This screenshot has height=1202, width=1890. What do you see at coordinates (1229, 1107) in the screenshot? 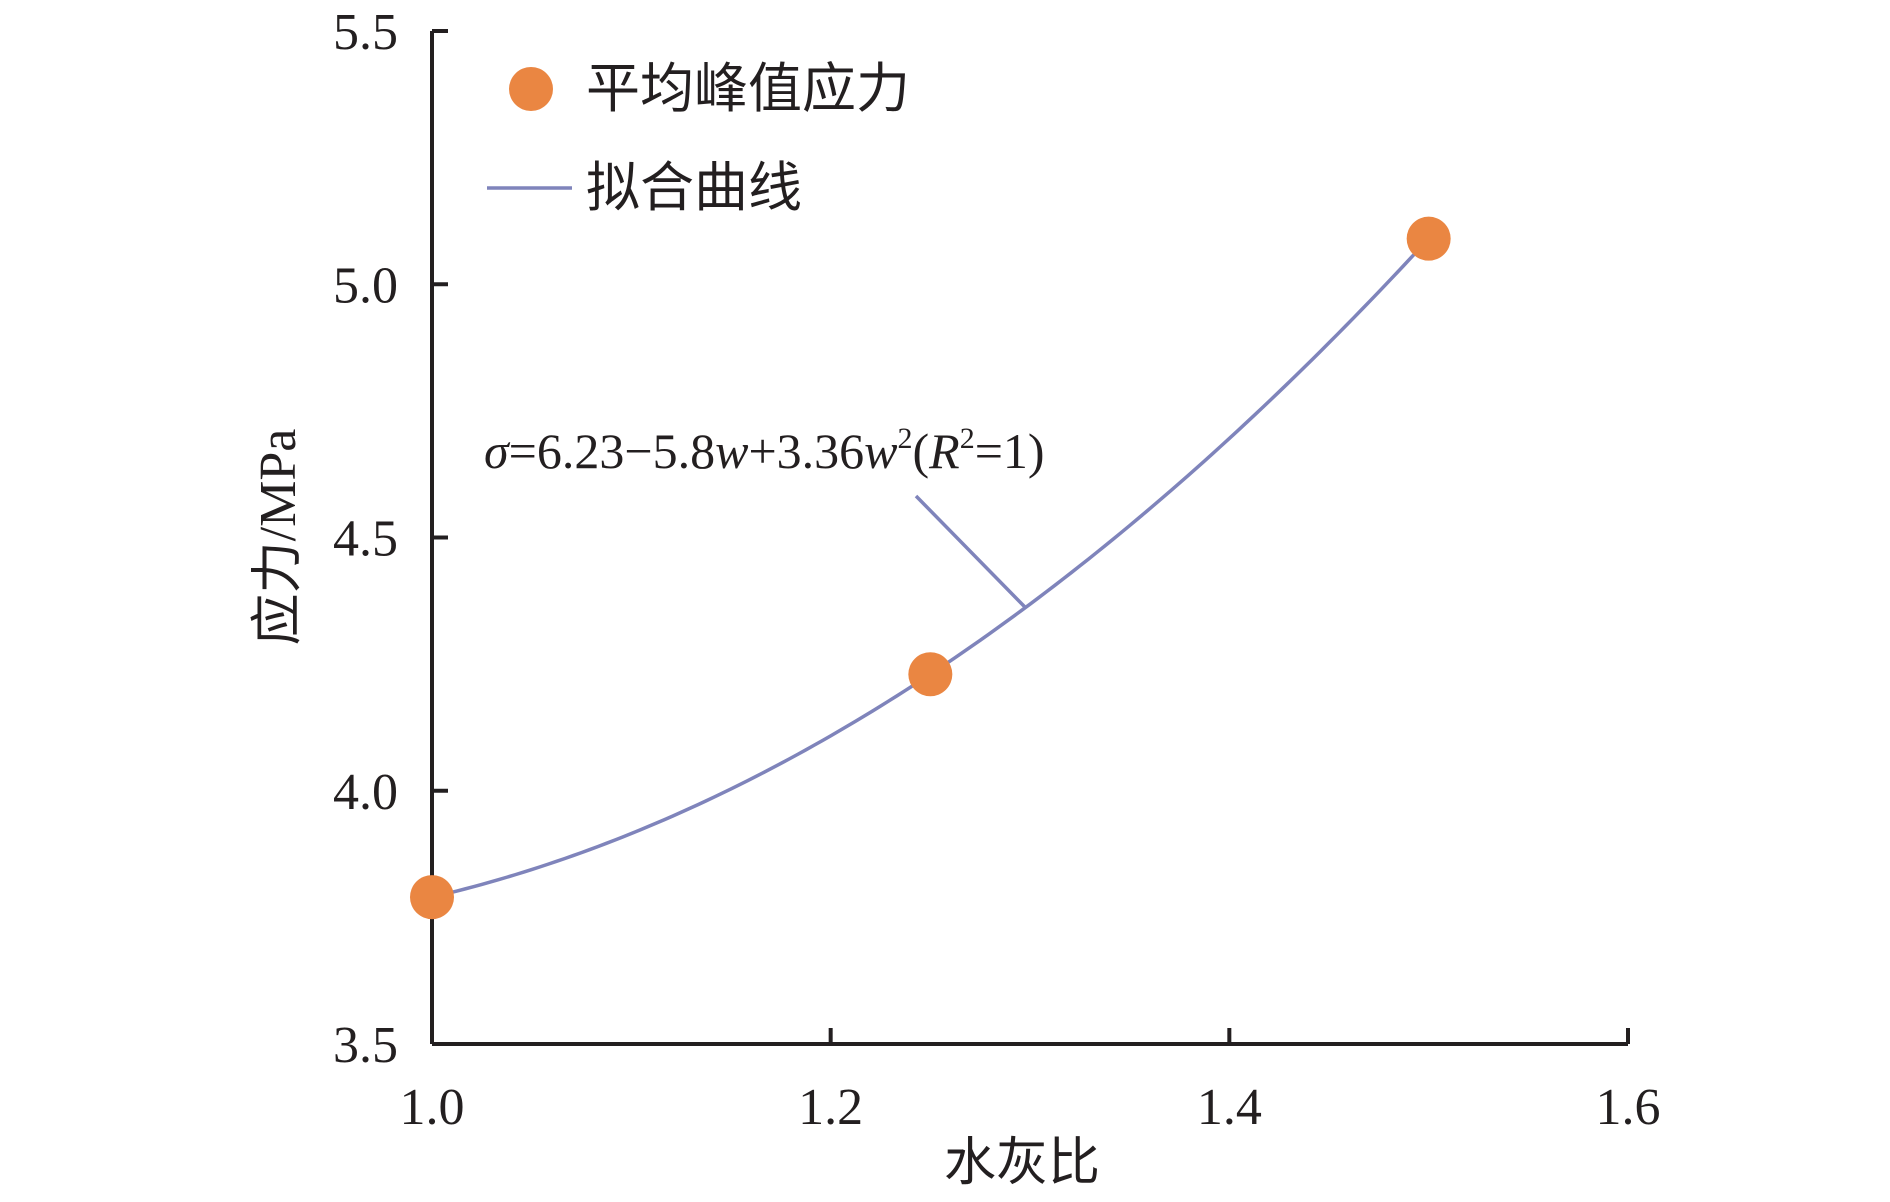
I see `x-tick-label: 1.4` at bounding box center [1229, 1107].